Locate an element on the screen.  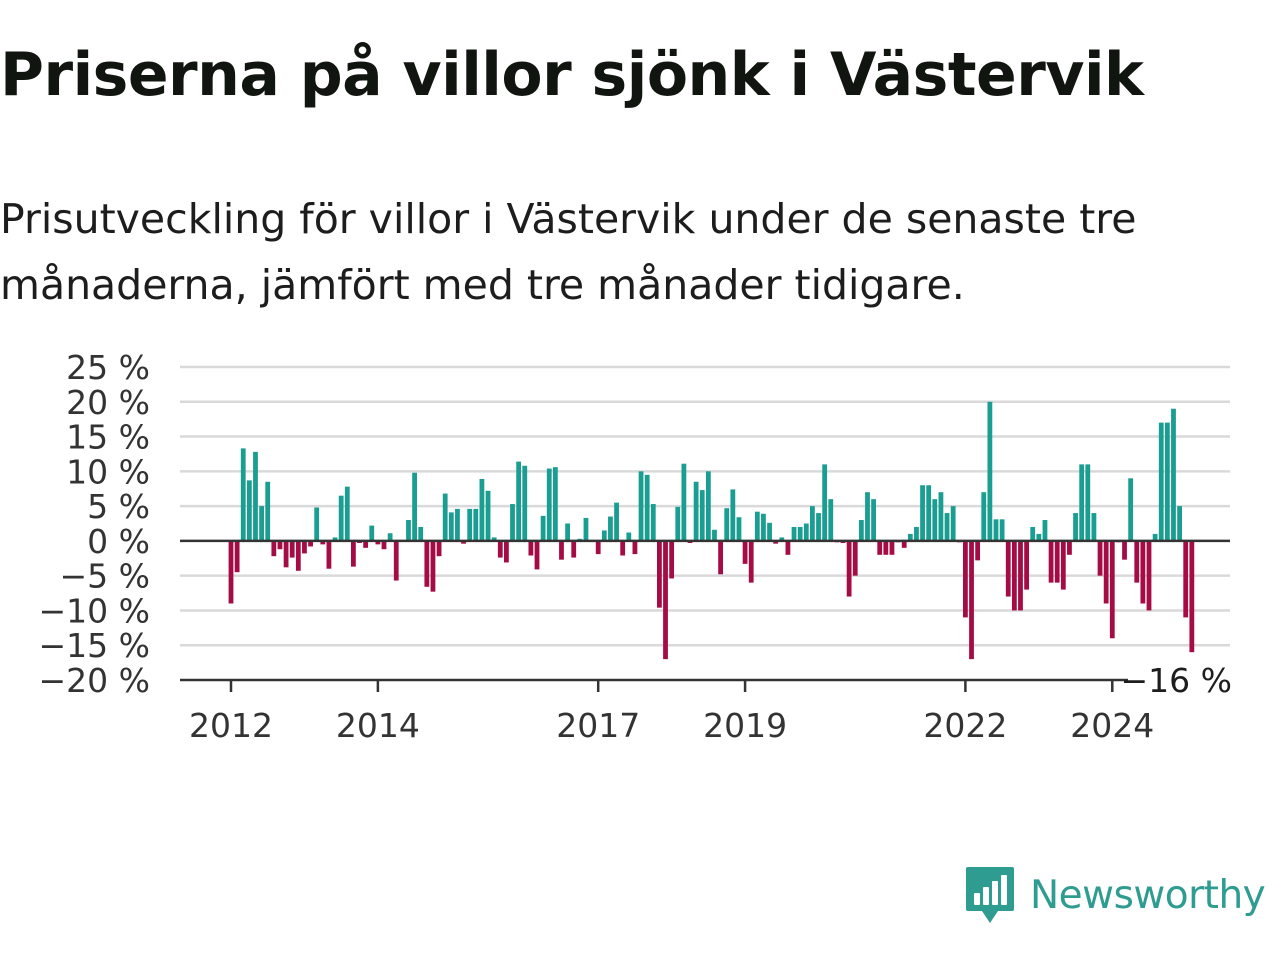
y-tick-label: −20 % is located at coordinates (95, 680).